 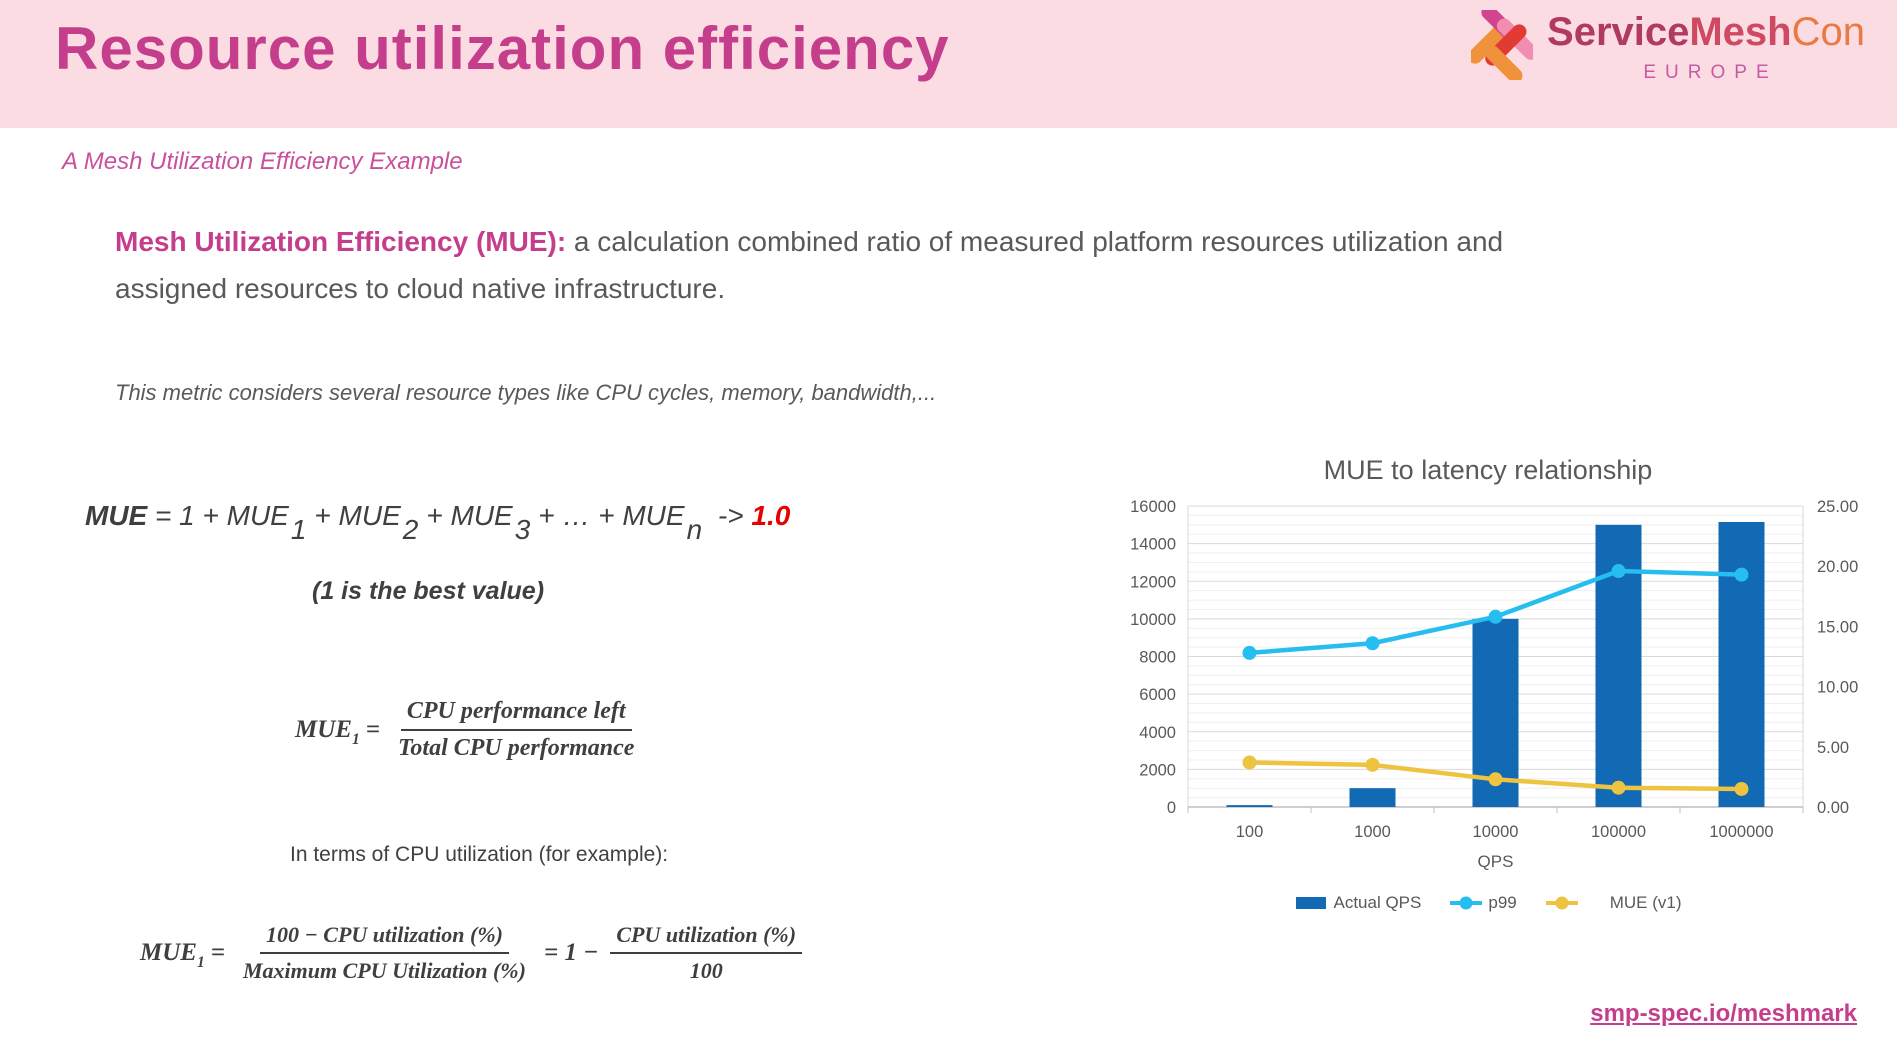 I want to click on svg-text: 100000, so click(x=1618, y=832).